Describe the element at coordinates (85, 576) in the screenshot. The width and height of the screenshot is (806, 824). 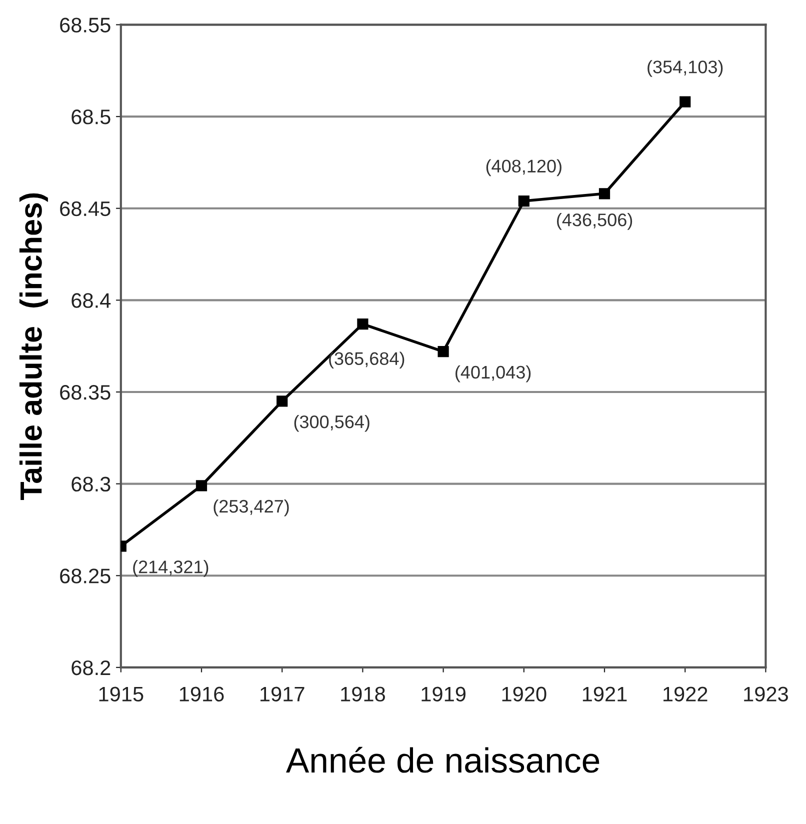
I see `y-tick-label: 68.25` at that location.